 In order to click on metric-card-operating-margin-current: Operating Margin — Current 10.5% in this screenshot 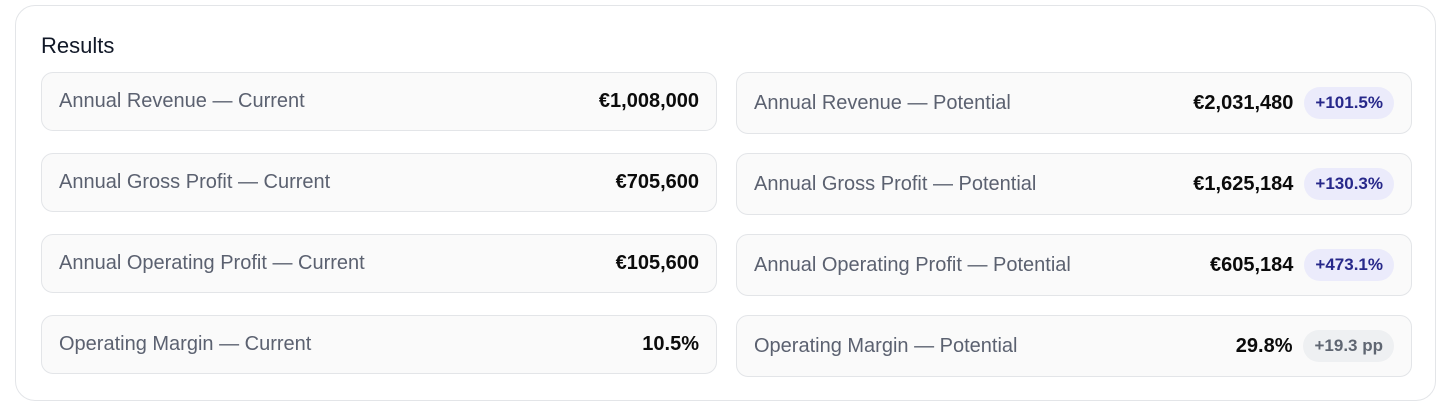, I will do `click(379, 344)`.